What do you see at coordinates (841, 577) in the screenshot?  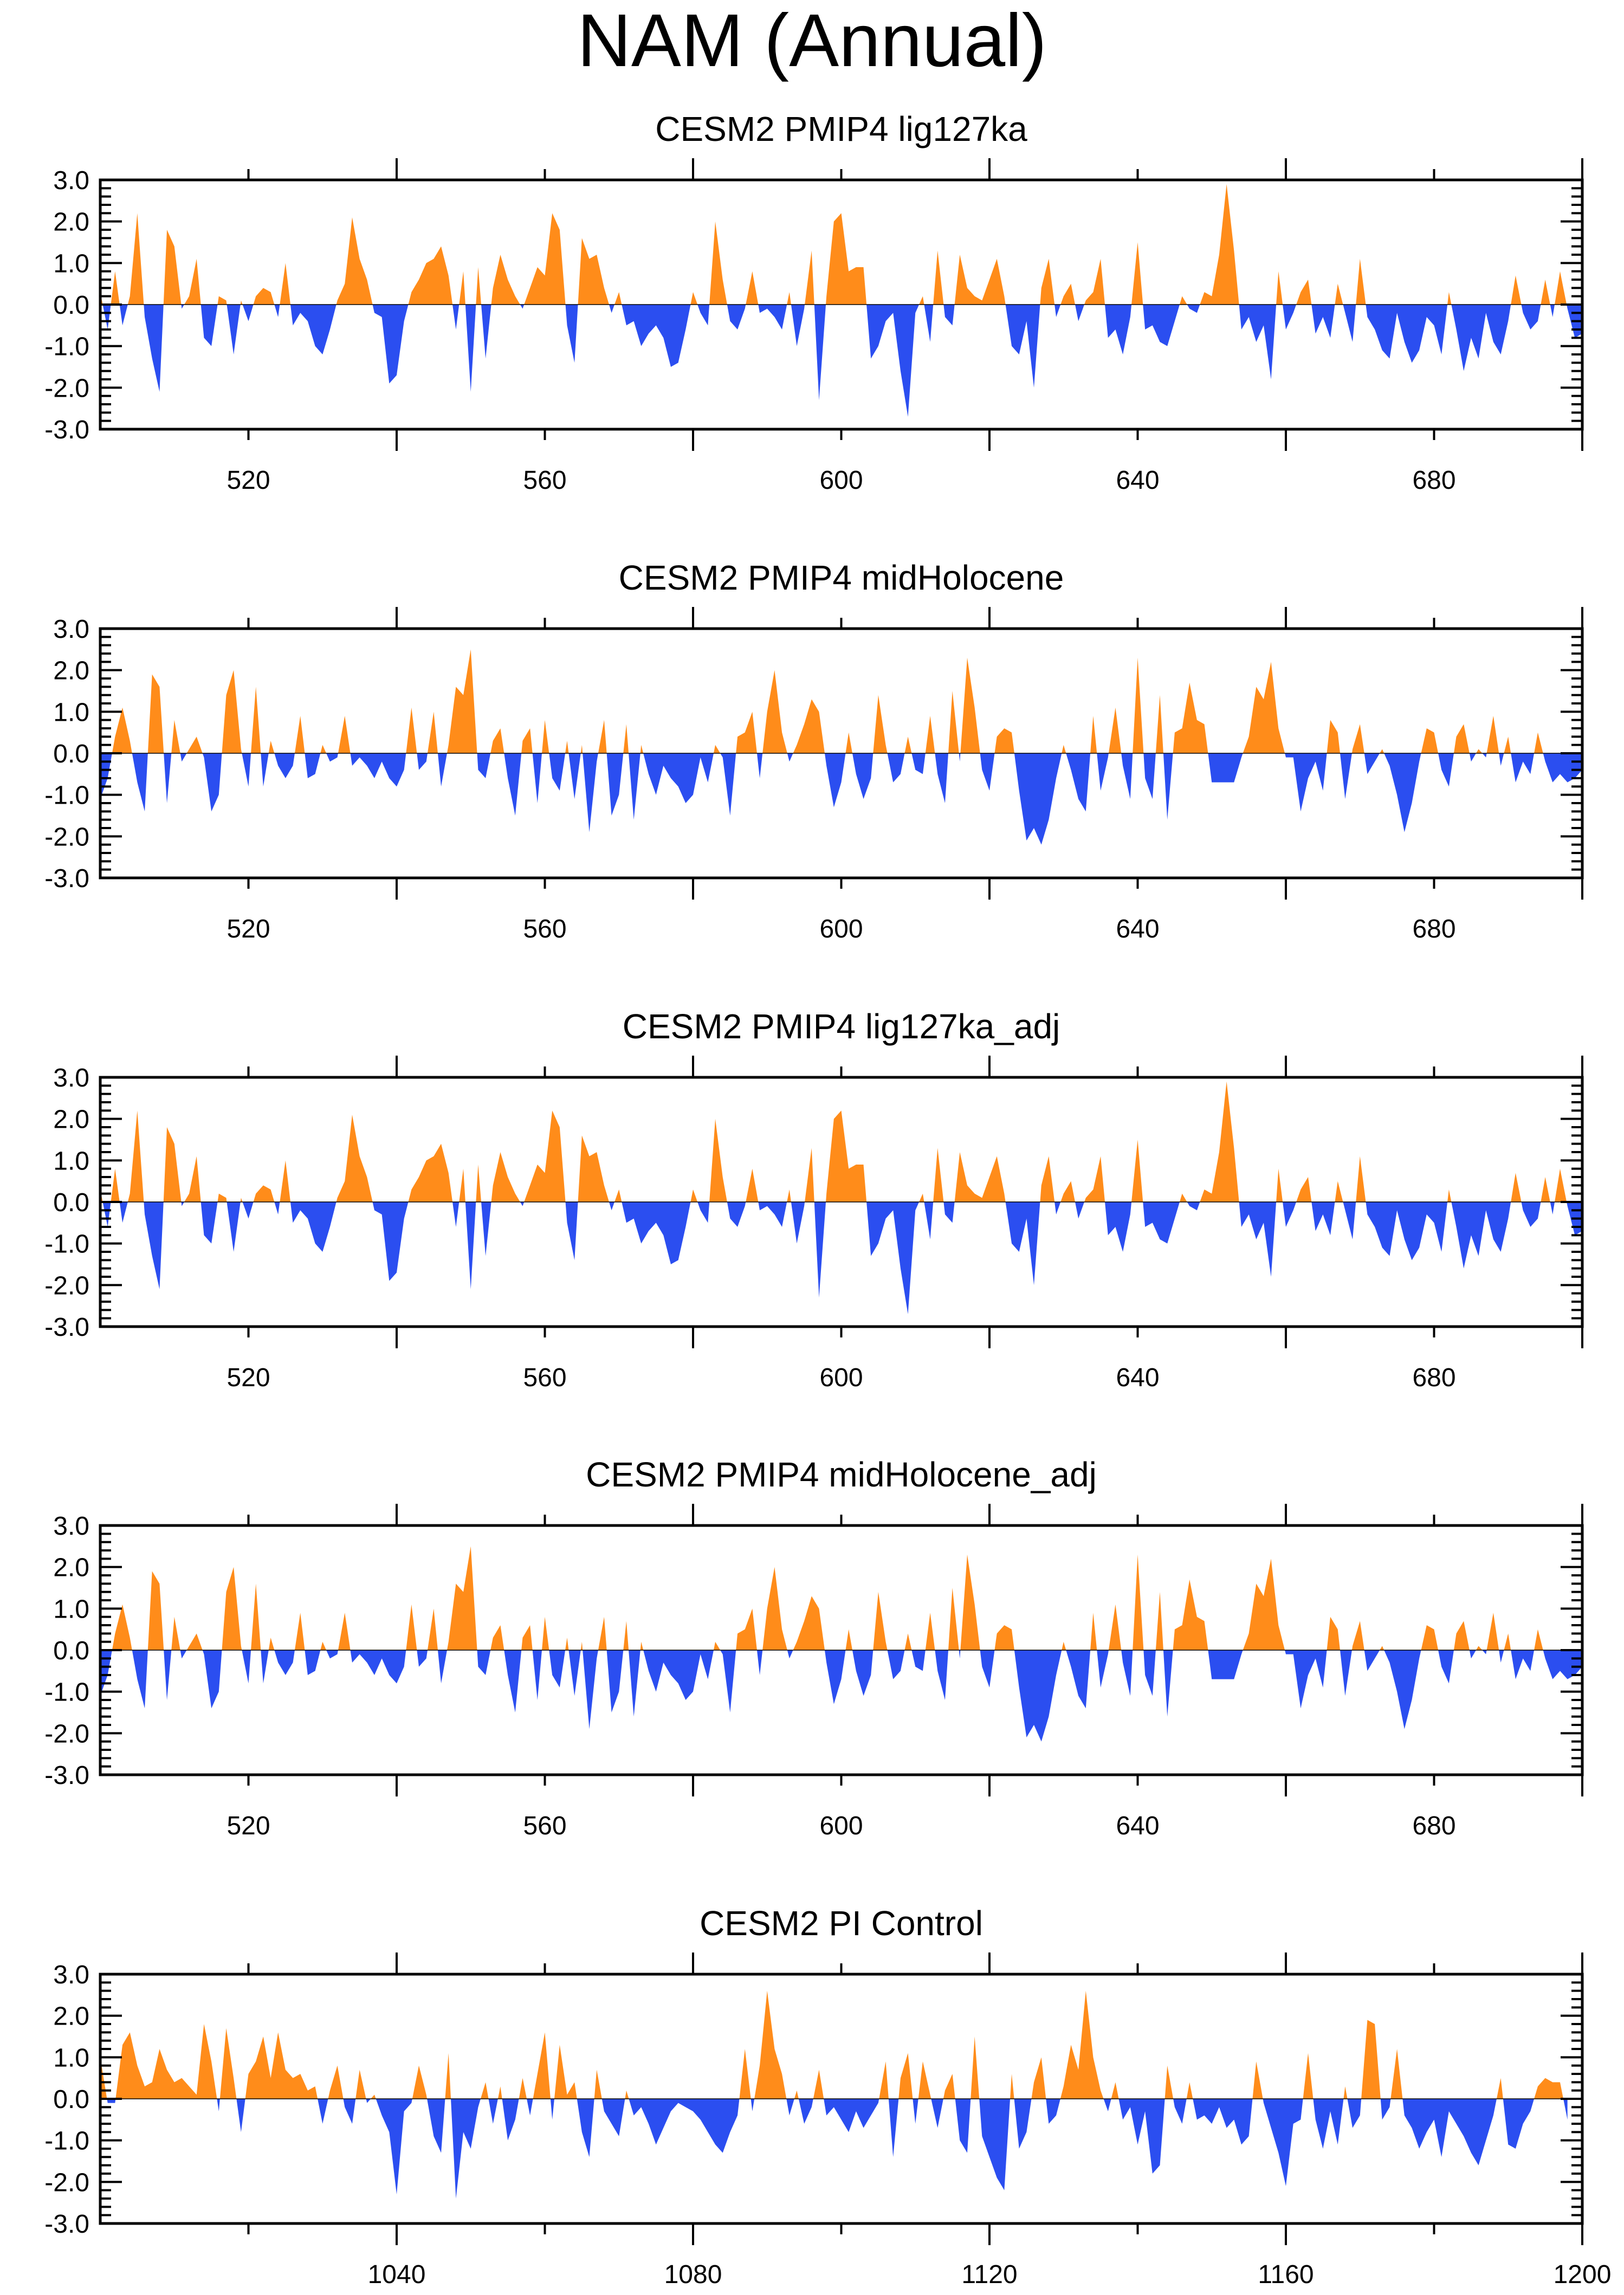 I see `panel-title: CESM2 PMIP4 midHolocene` at bounding box center [841, 577].